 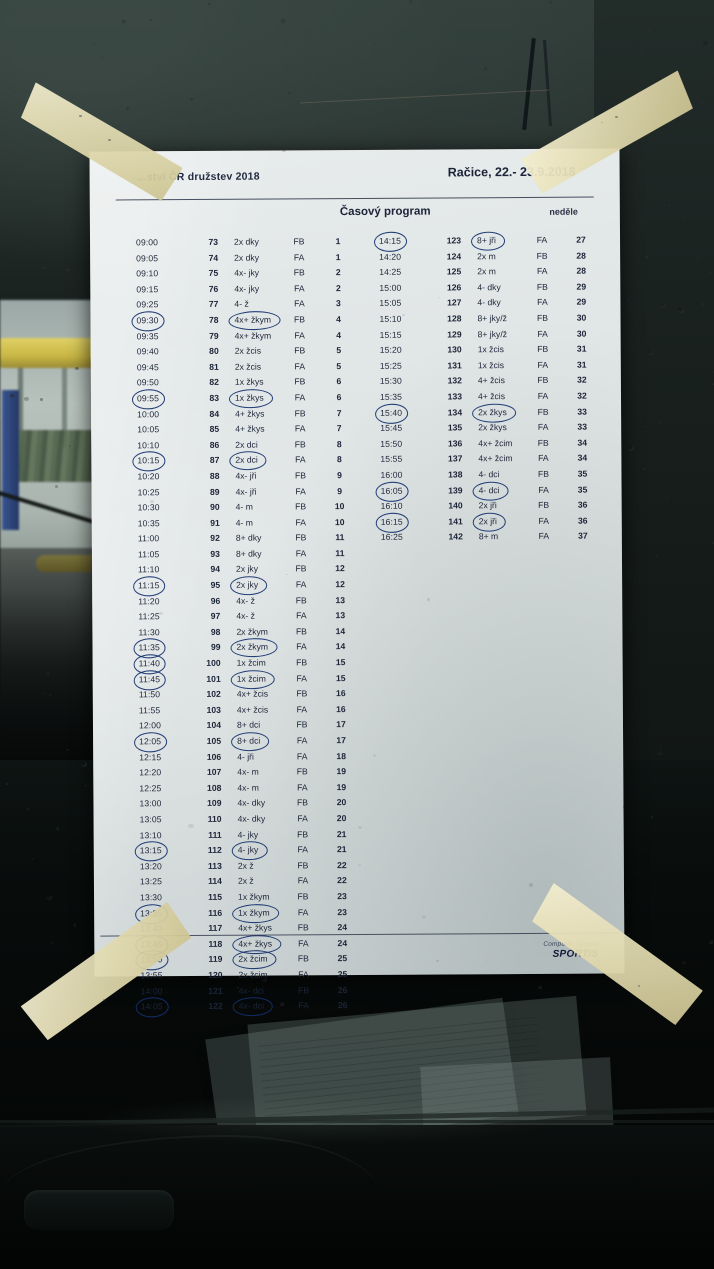 What do you see at coordinates (248, 771) in the screenshot?
I see `event-class: 4x- m` at bounding box center [248, 771].